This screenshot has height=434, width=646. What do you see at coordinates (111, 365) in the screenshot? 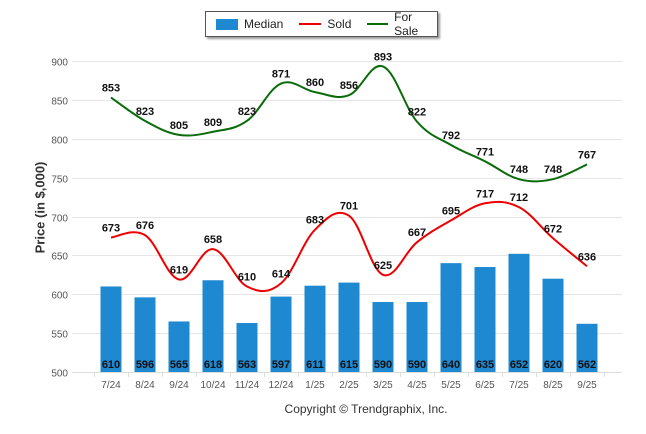
I see `median-bar-label: 610` at bounding box center [111, 365].